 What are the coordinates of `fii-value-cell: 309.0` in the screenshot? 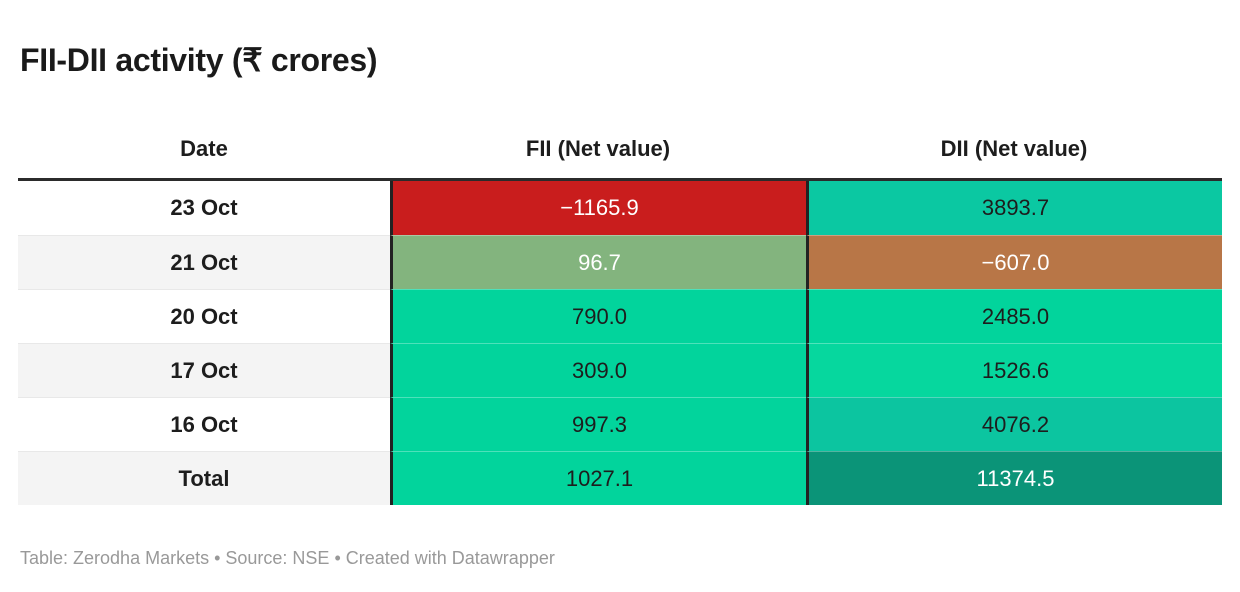 It's located at (598, 370).